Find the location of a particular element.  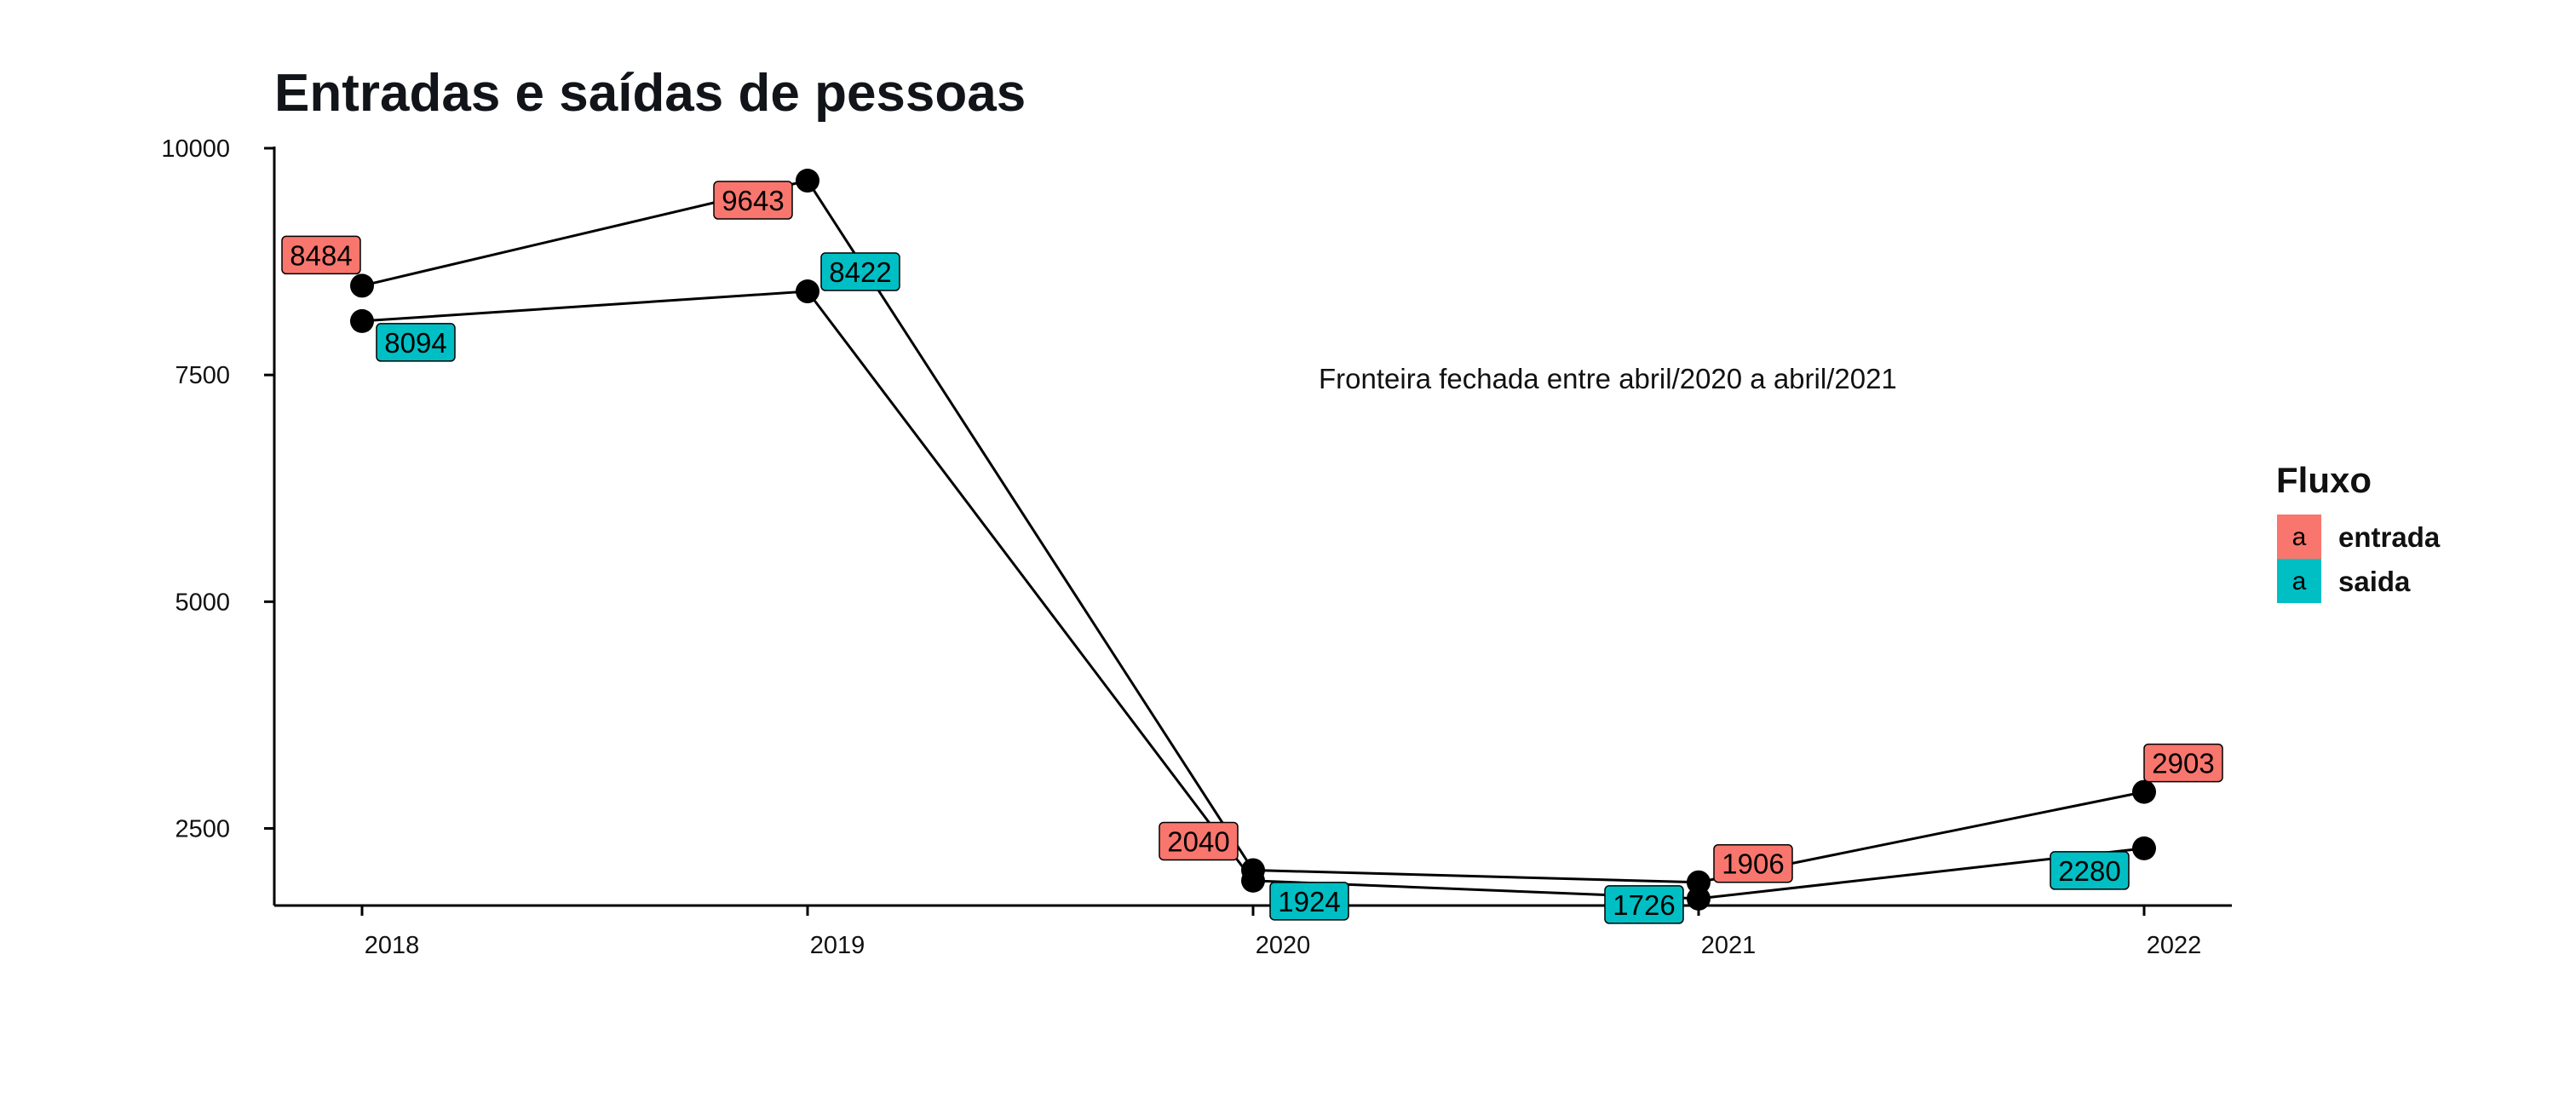

chart-title: Entradas e saídas de pessoas is located at coordinates (650, 94).